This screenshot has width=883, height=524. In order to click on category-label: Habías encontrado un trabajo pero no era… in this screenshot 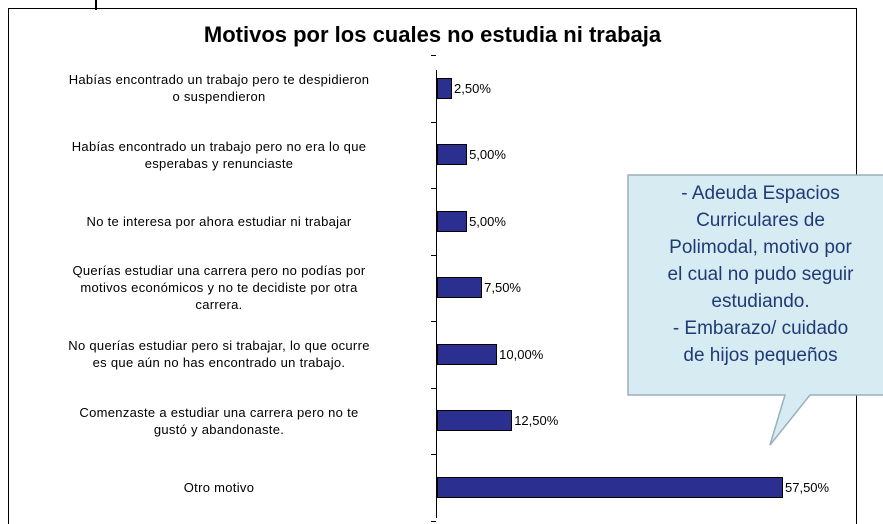, I will do `click(219, 154)`.